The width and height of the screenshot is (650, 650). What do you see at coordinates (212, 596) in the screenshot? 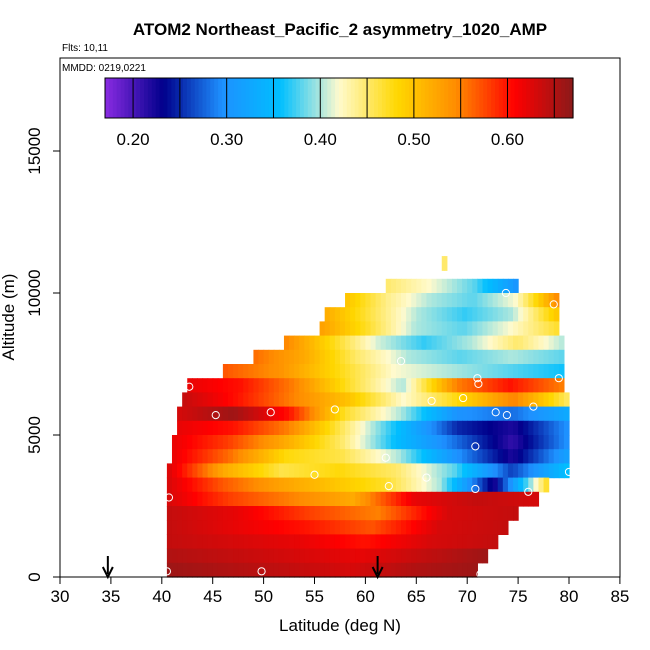
I see `x-tick-label: 45` at bounding box center [212, 596].